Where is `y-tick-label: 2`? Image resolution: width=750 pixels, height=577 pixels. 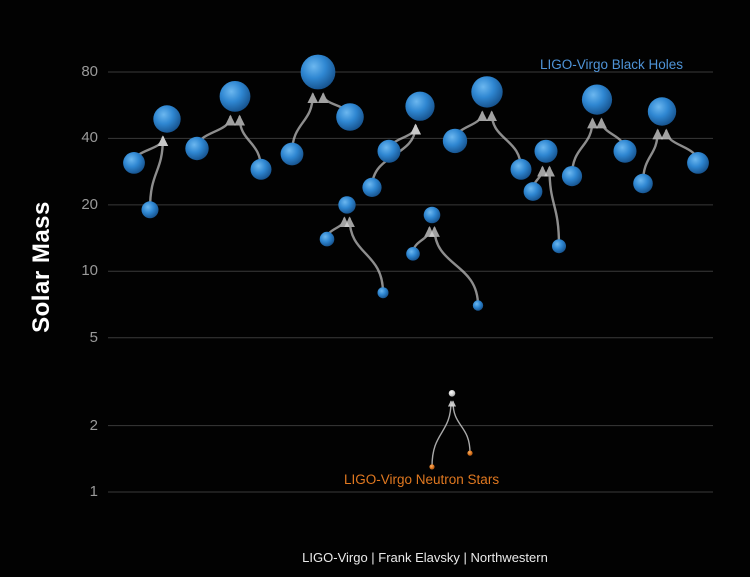
y-tick-label: 2 is located at coordinates (93, 425).